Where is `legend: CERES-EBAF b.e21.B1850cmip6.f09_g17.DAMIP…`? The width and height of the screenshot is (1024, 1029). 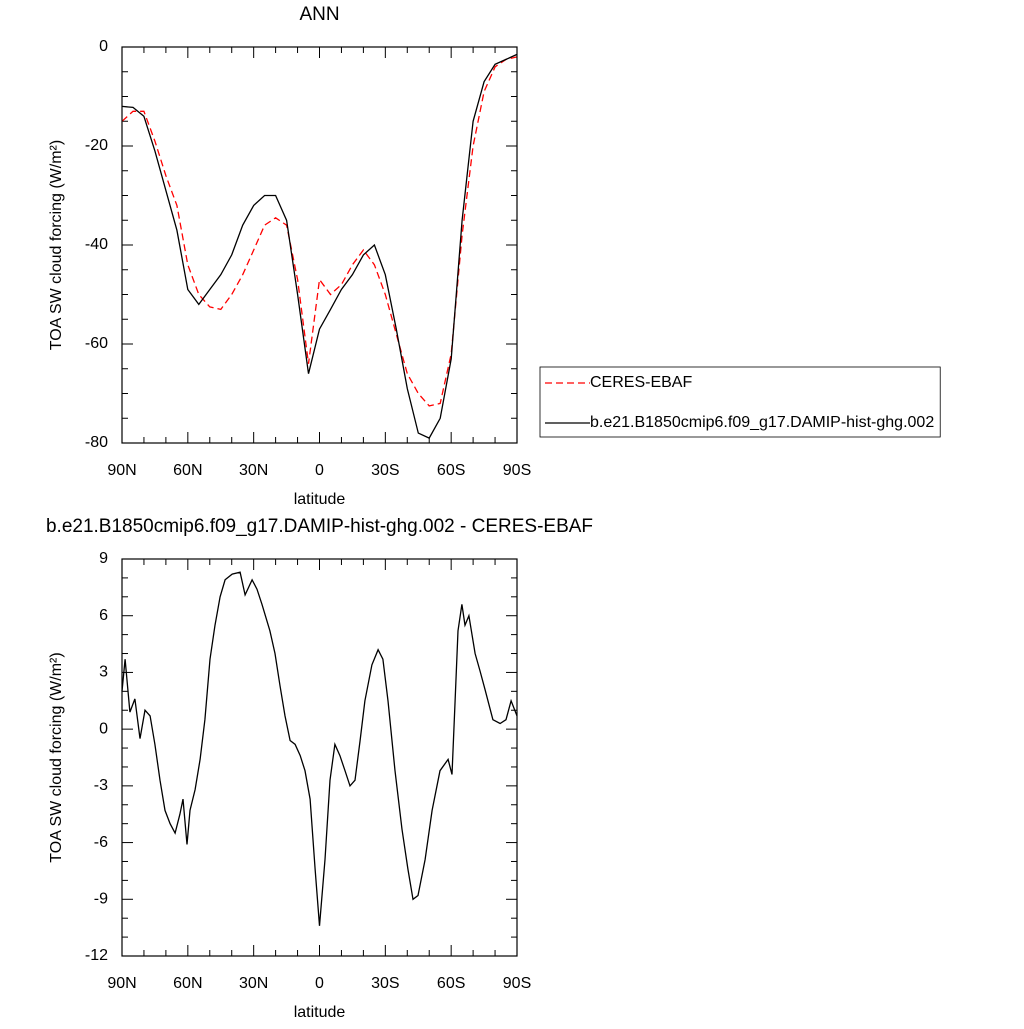
legend: CERES-EBAF b.e21.B1850cmip6.f09_g17.DAMIP… is located at coordinates (740, 402).